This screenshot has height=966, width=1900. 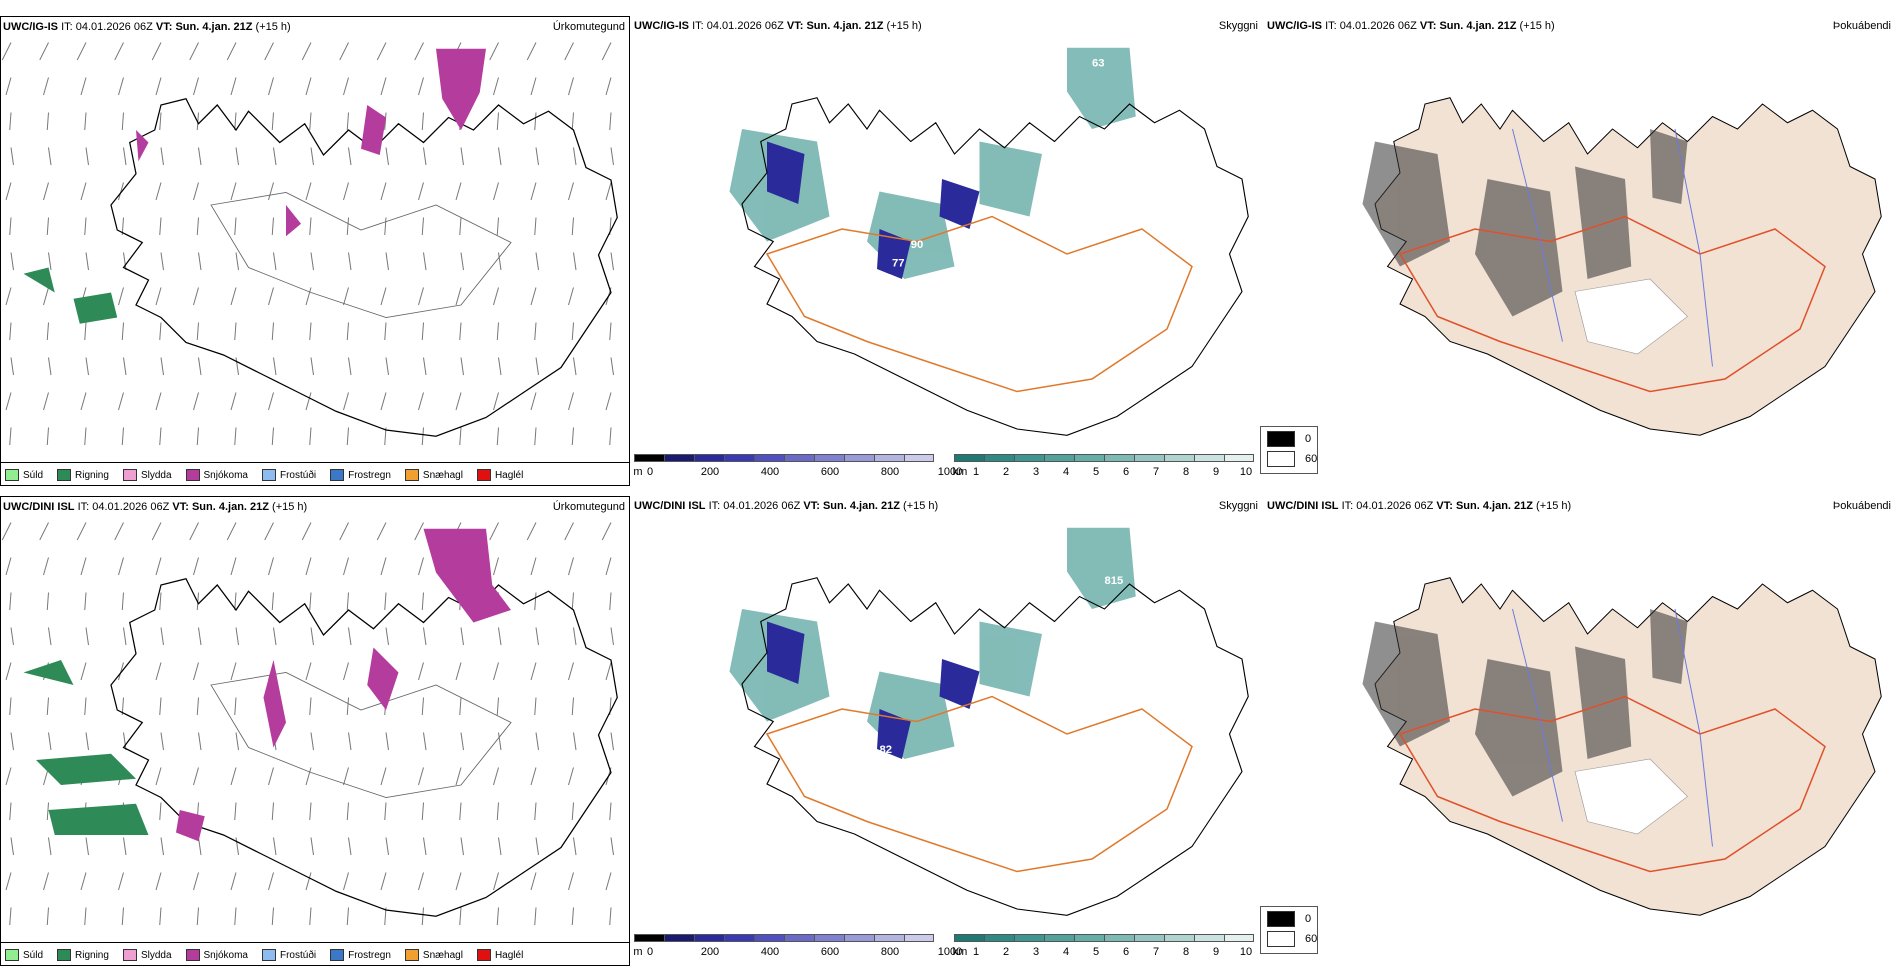 I want to click on station-value: 90, so click(x=917, y=245).